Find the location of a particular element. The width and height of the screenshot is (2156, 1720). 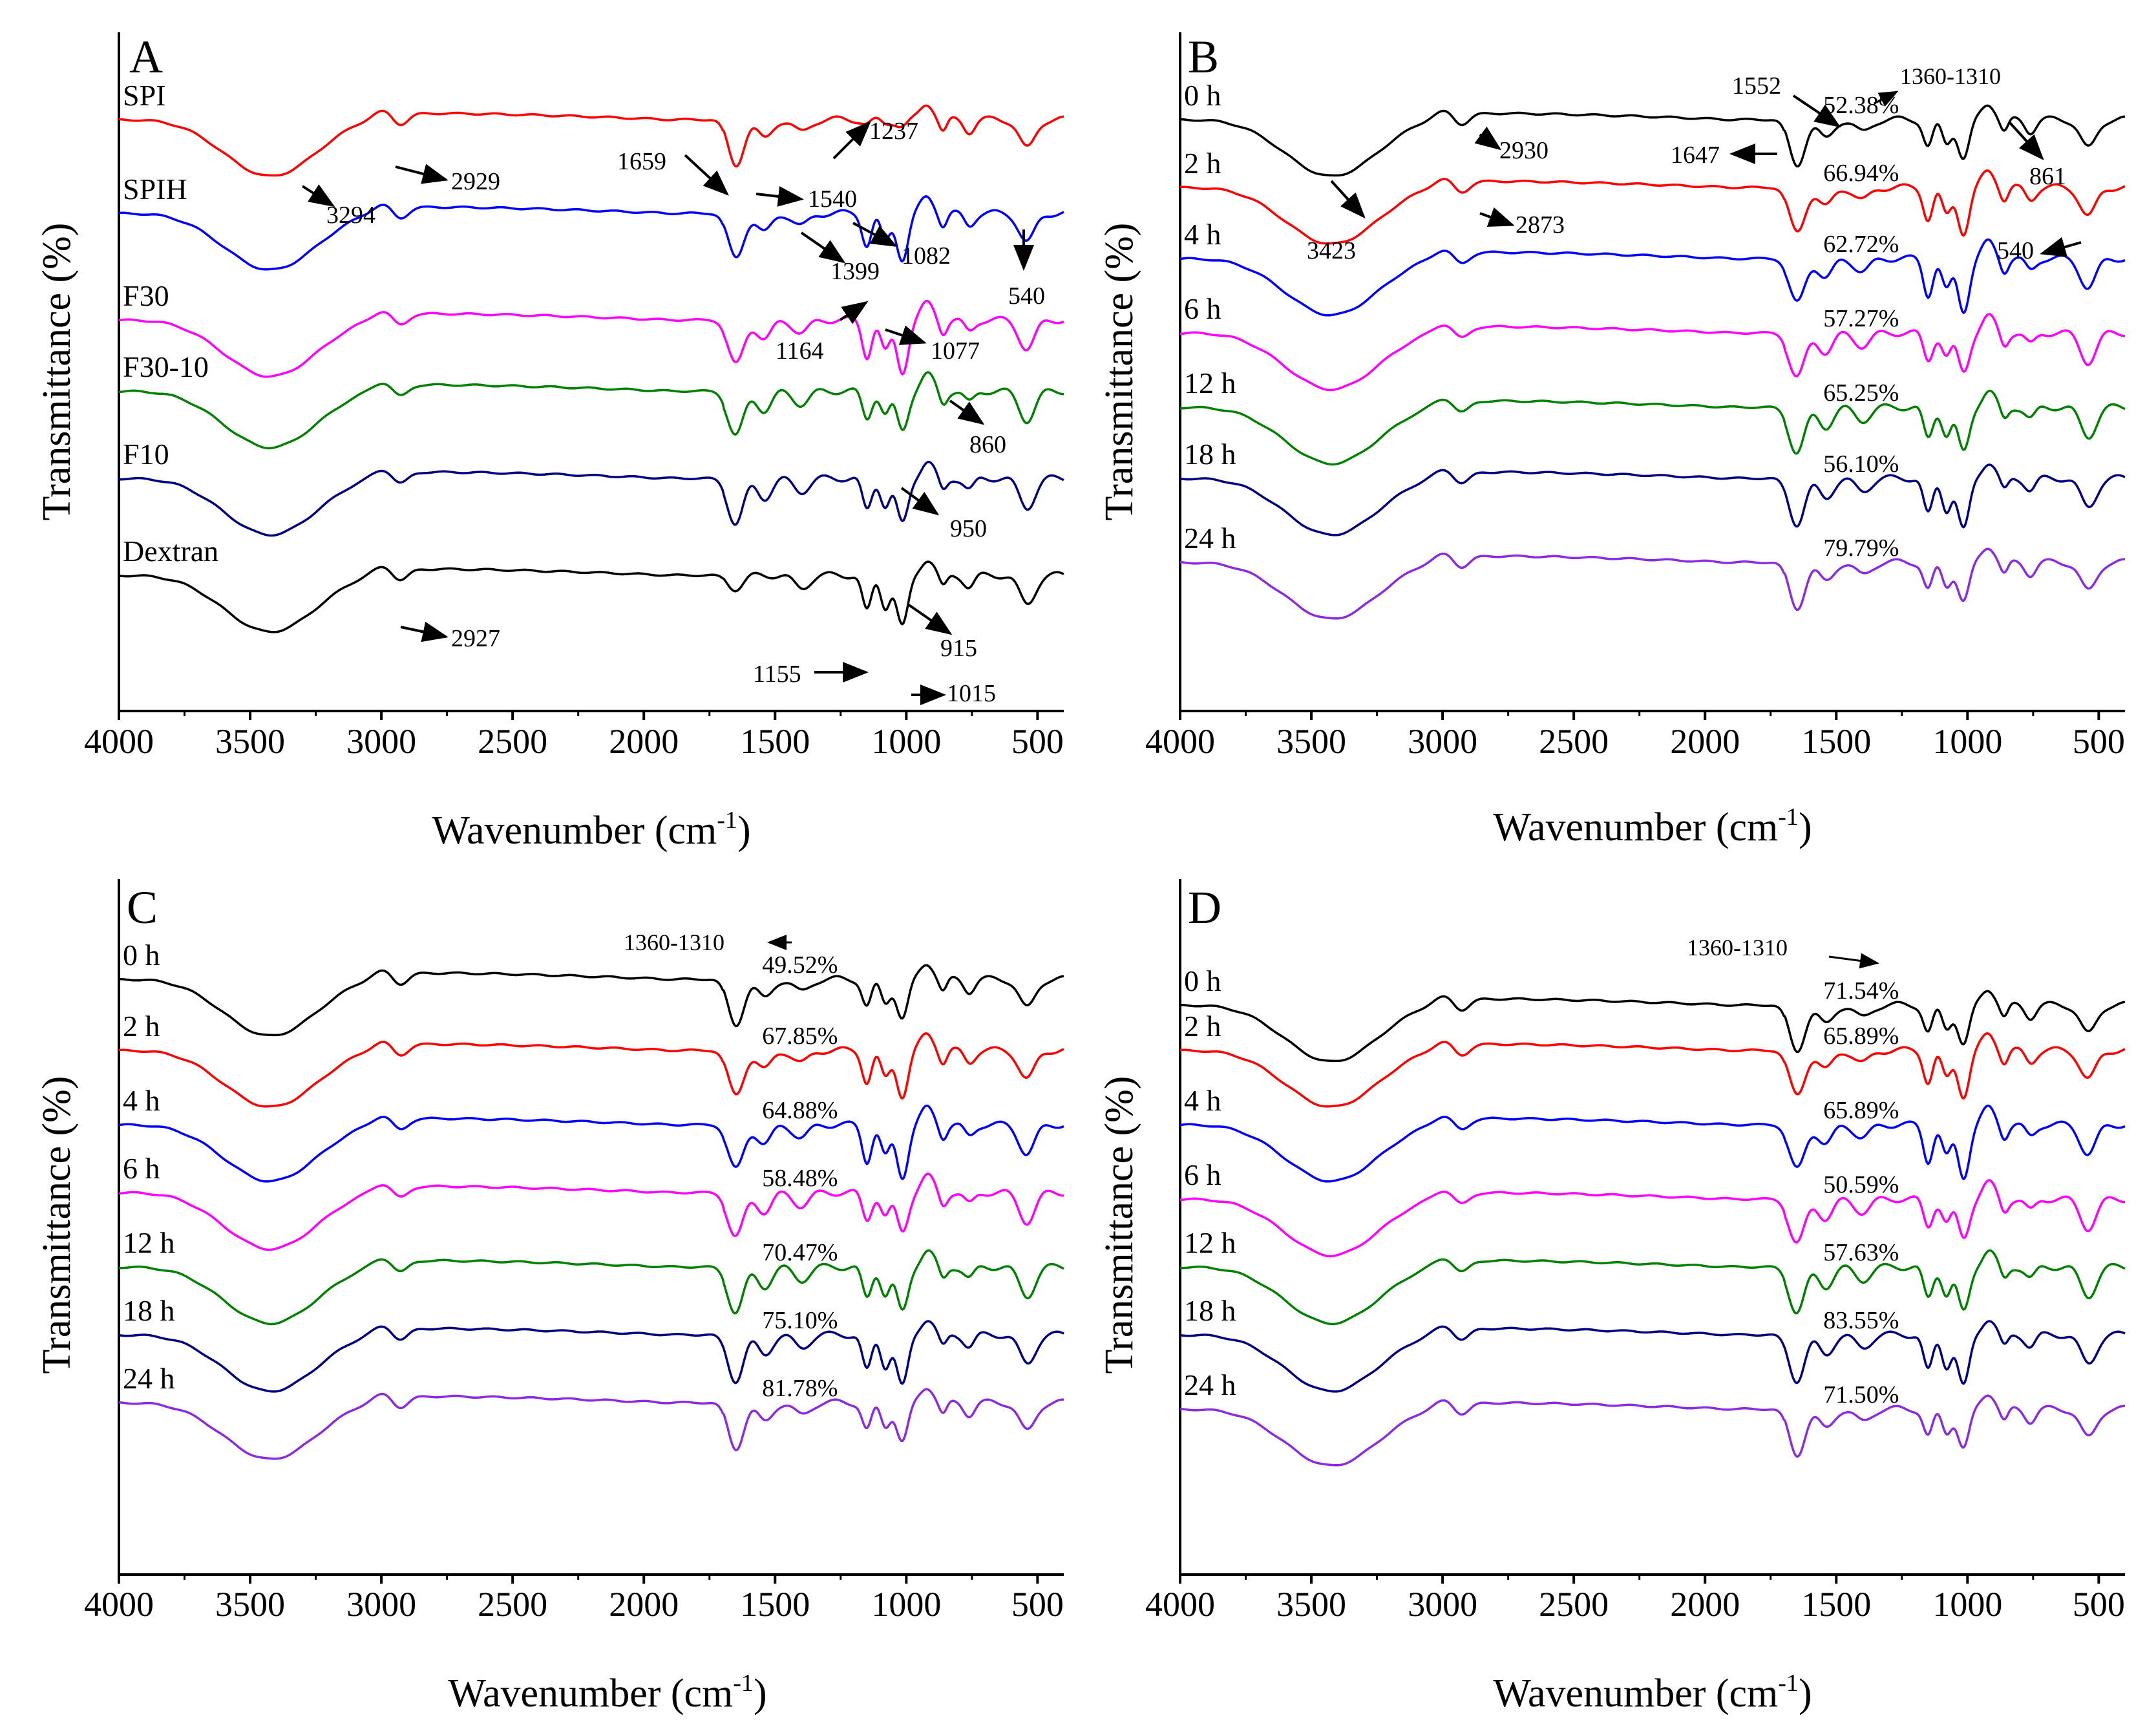

ann-b-2873: 2873 is located at coordinates (1540, 225).